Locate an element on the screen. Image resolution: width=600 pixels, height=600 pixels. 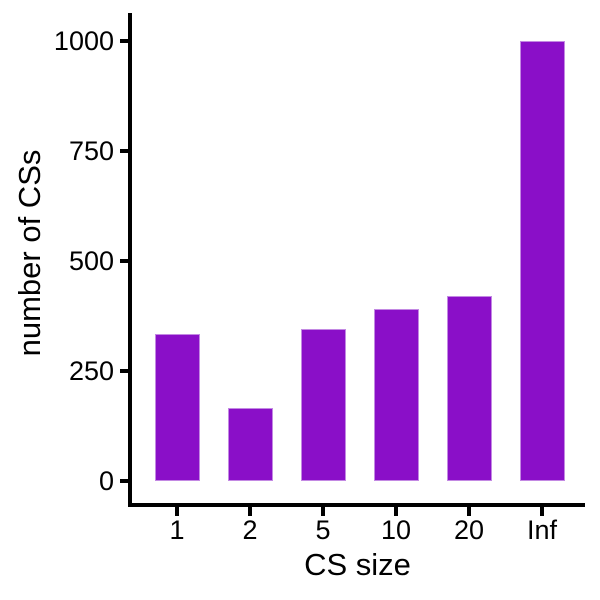
x-tick-label-20: 20 is located at coordinates (469, 530).